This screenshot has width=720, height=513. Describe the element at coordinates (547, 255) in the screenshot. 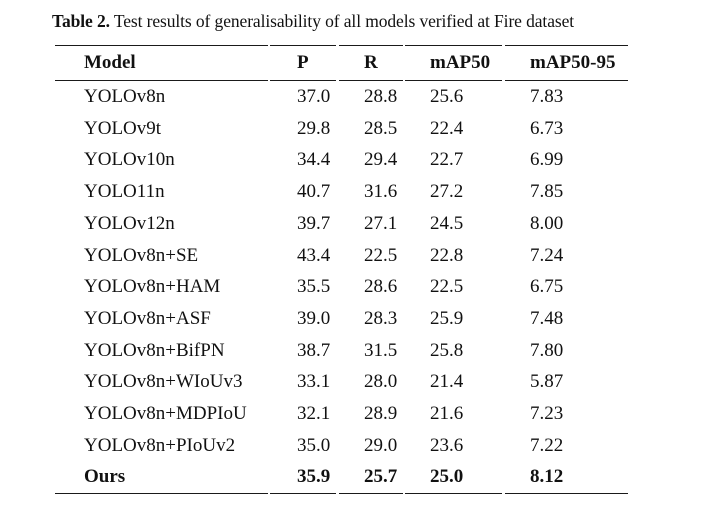

I see `cell-map50-95: 7.24` at that location.